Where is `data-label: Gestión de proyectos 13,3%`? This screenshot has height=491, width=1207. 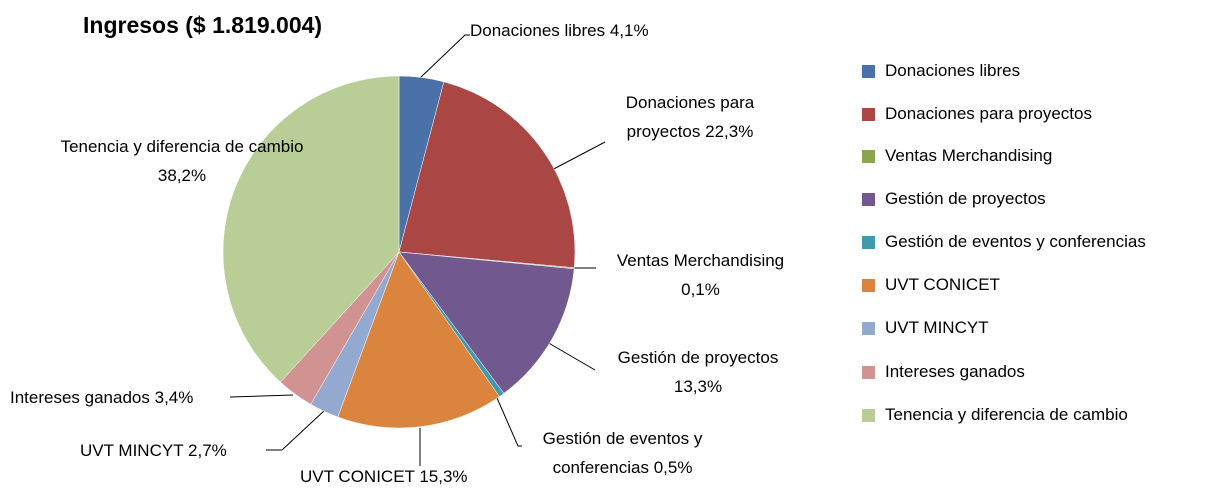 data-label: Gestión de proyectos 13,3% is located at coordinates (698, 372).